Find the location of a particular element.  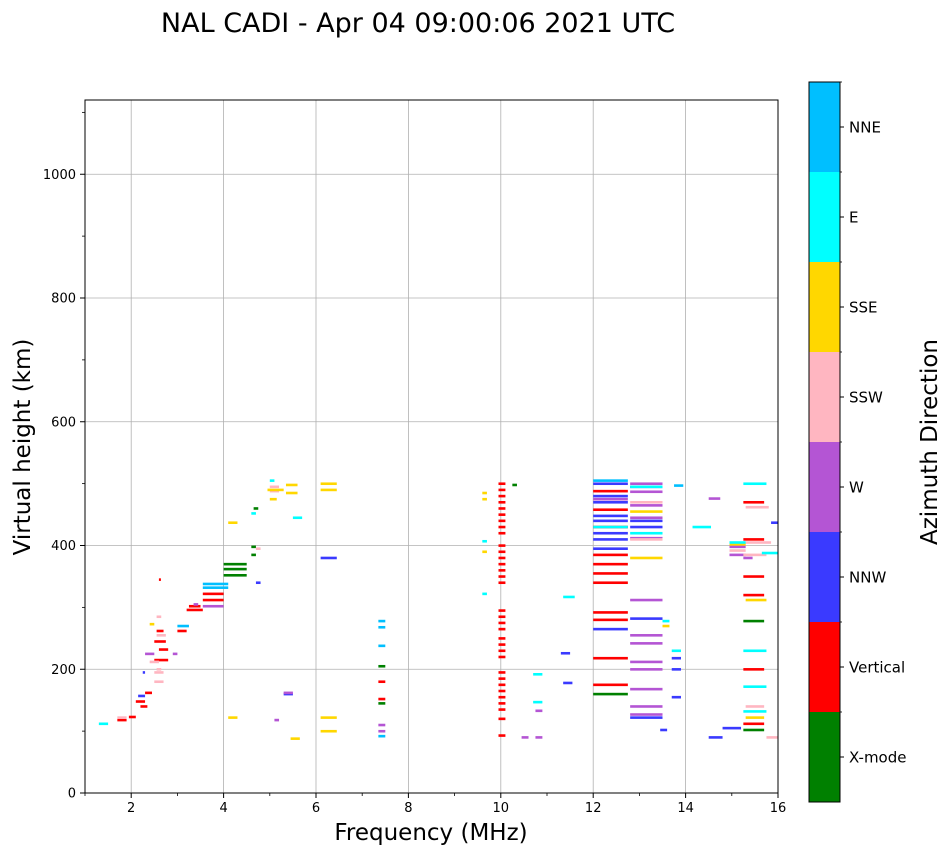

colorbar-tick-label: X-mode is located at coordinates (877, 758).